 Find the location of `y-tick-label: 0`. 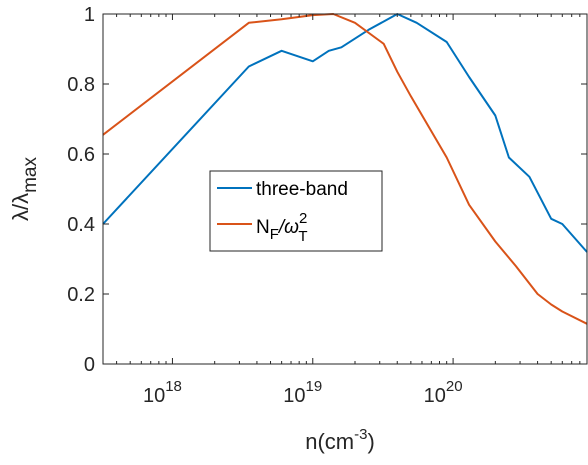

y-tick-label: 0 is located at coordinates (89, 365).